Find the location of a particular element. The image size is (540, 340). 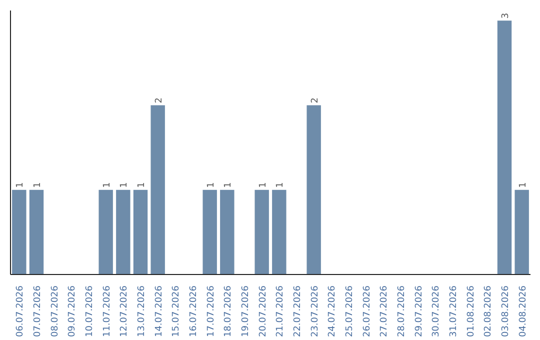

x-tick-label: 27.07.2026 is located at coordinates (385, 311).